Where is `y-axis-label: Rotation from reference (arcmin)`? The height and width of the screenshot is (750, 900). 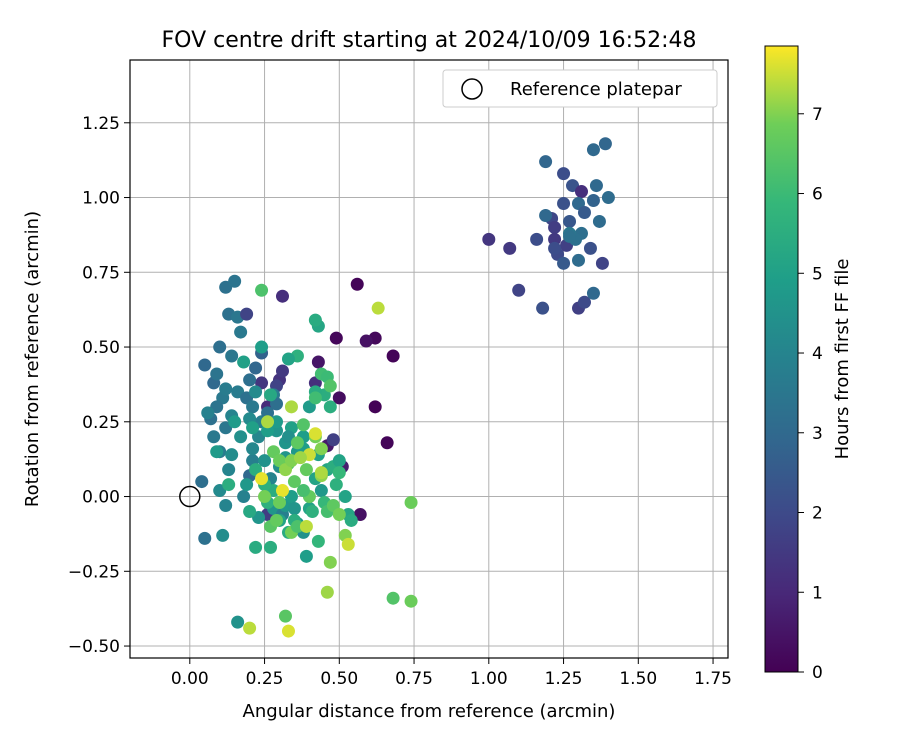 y-axis-label: Rotation from reference (arcmin) is located at coordinates (32, 359).